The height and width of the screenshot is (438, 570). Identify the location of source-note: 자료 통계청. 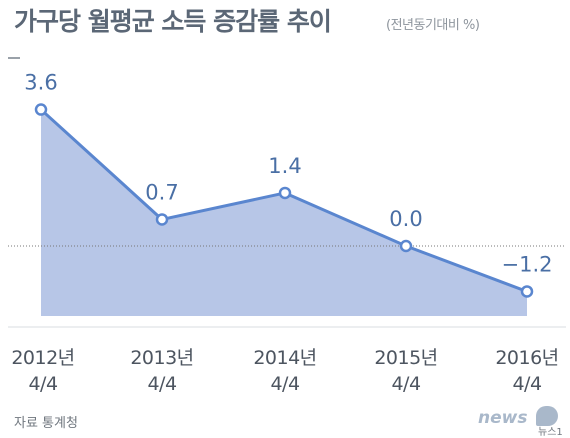
(46, 423).